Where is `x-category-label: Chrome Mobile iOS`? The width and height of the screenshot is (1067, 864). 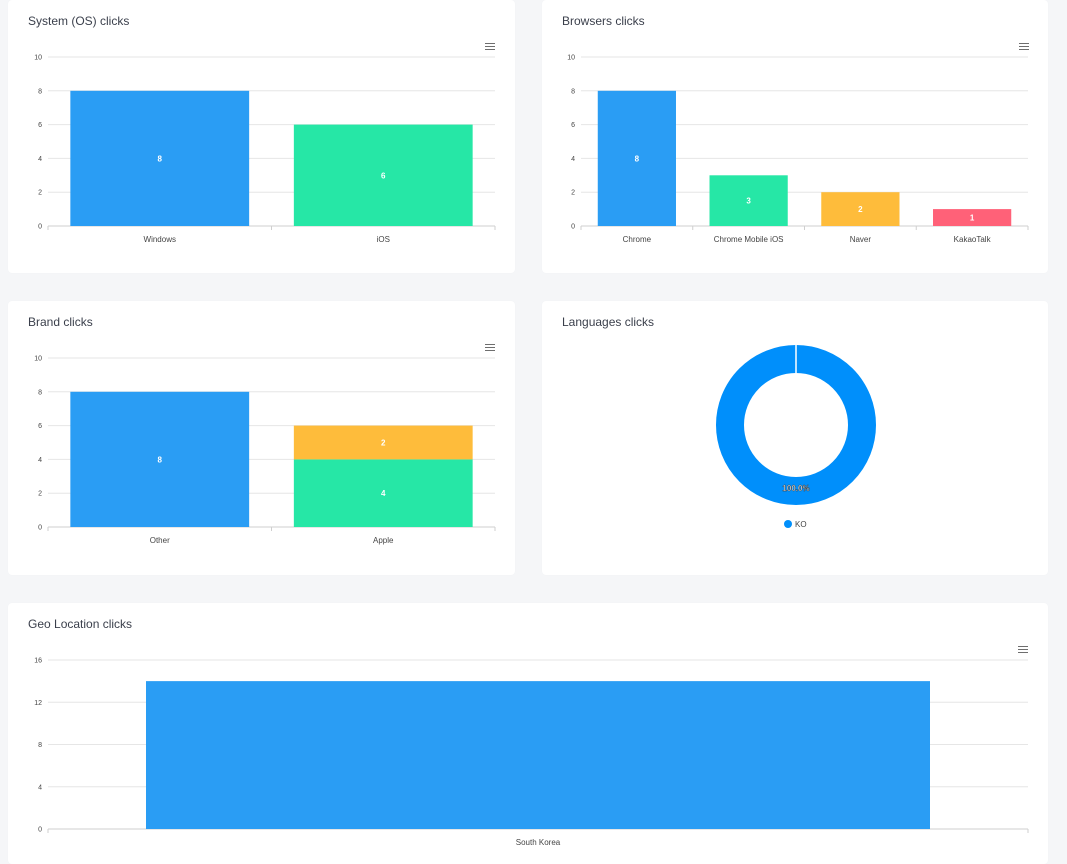 x-category-label: Chrome Mobile iOS is located at coordinates (749, 239).